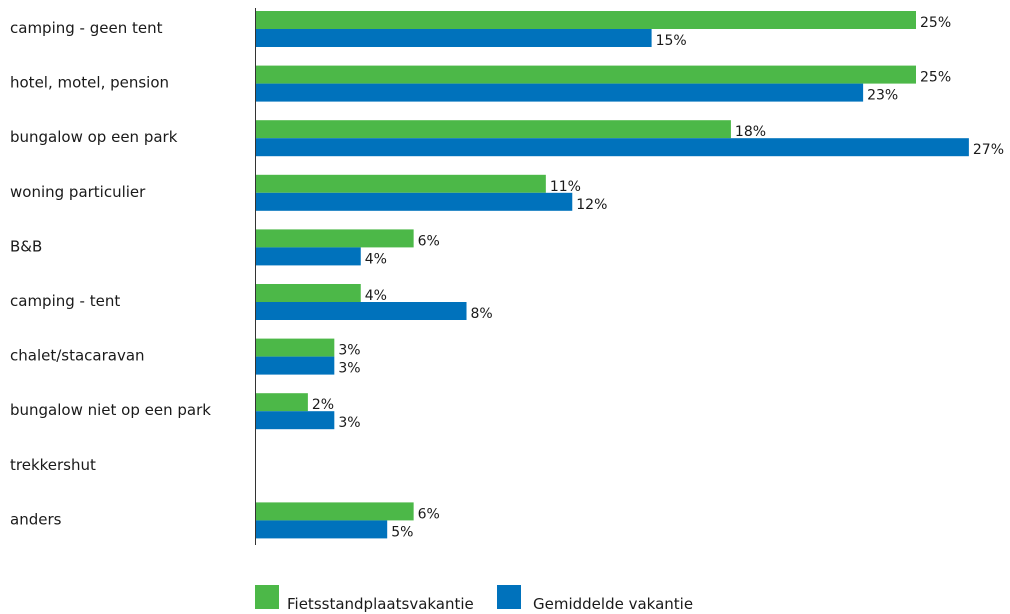  What do you see at coordinates (110, 410) in the screenshot?
I see `category-label: bungalow niet op een park` at bounding box center [110, 410].